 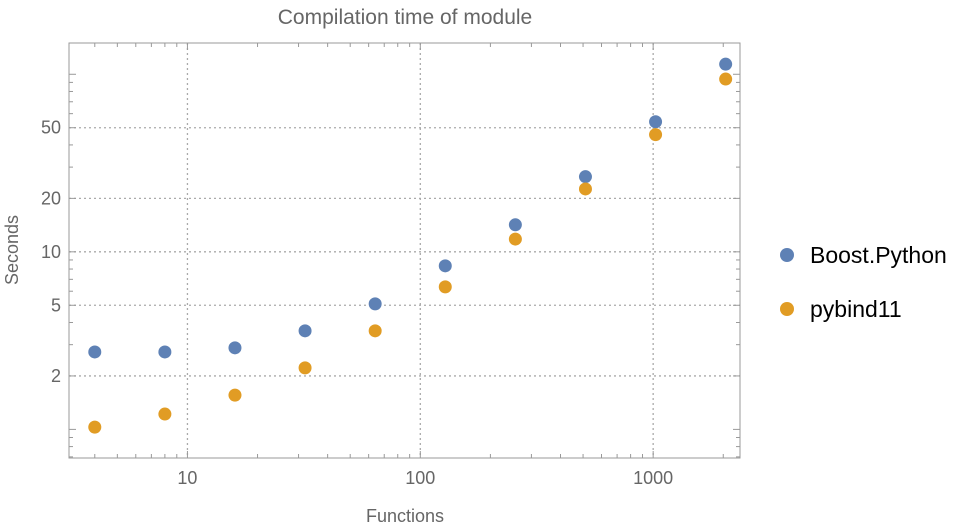 I want to click on y-axis-label: Seconds, so click(x=12, y=250).